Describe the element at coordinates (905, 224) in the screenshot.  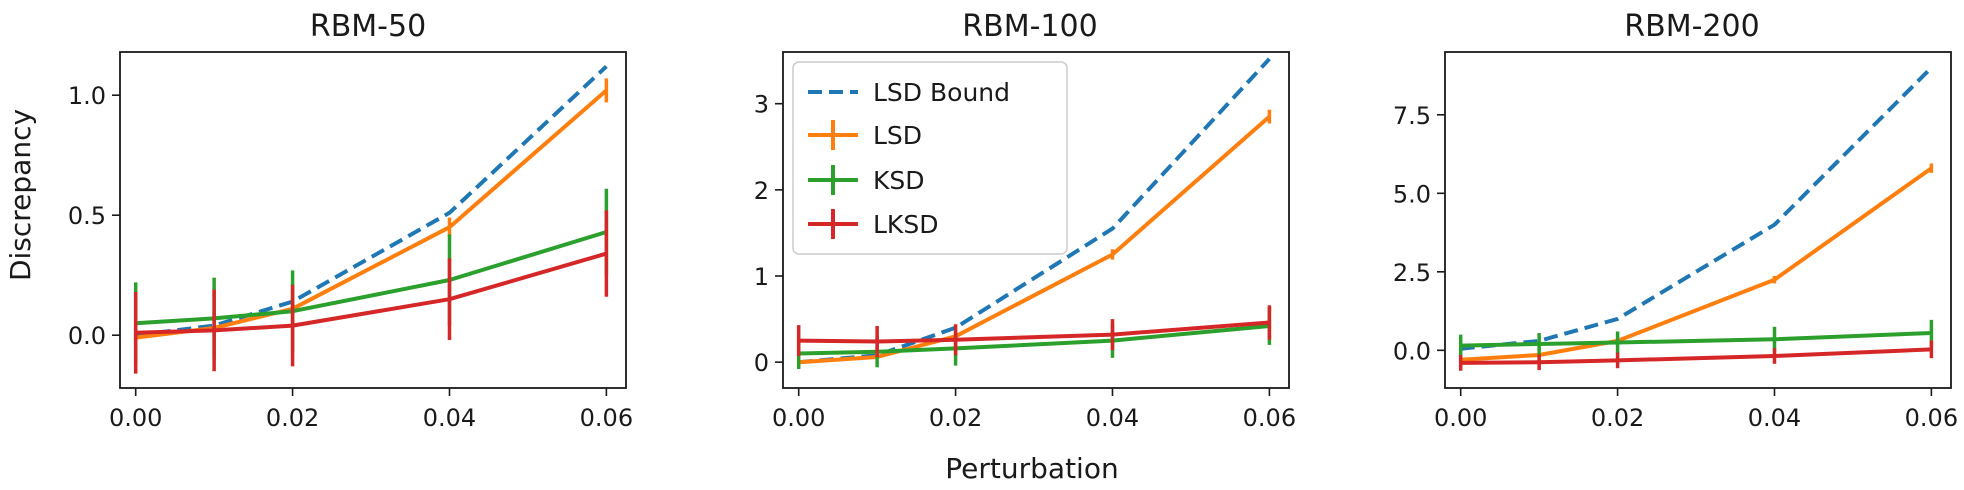
I see `legend-label: LKSD` at that location.